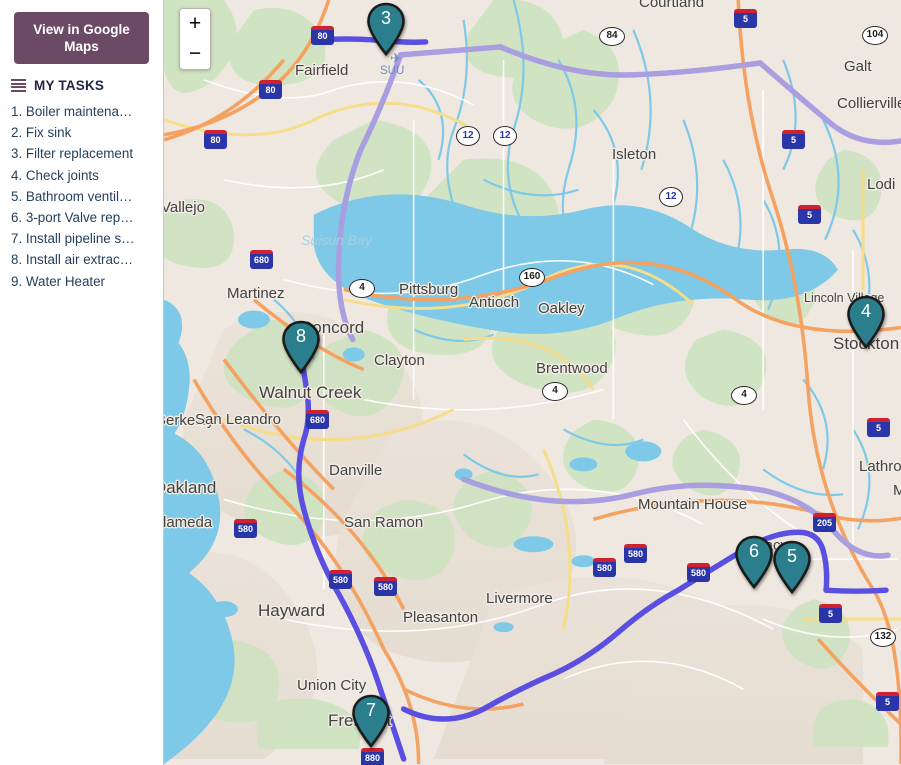  I want to click on map-label: Brentwood, so click(572, 368).